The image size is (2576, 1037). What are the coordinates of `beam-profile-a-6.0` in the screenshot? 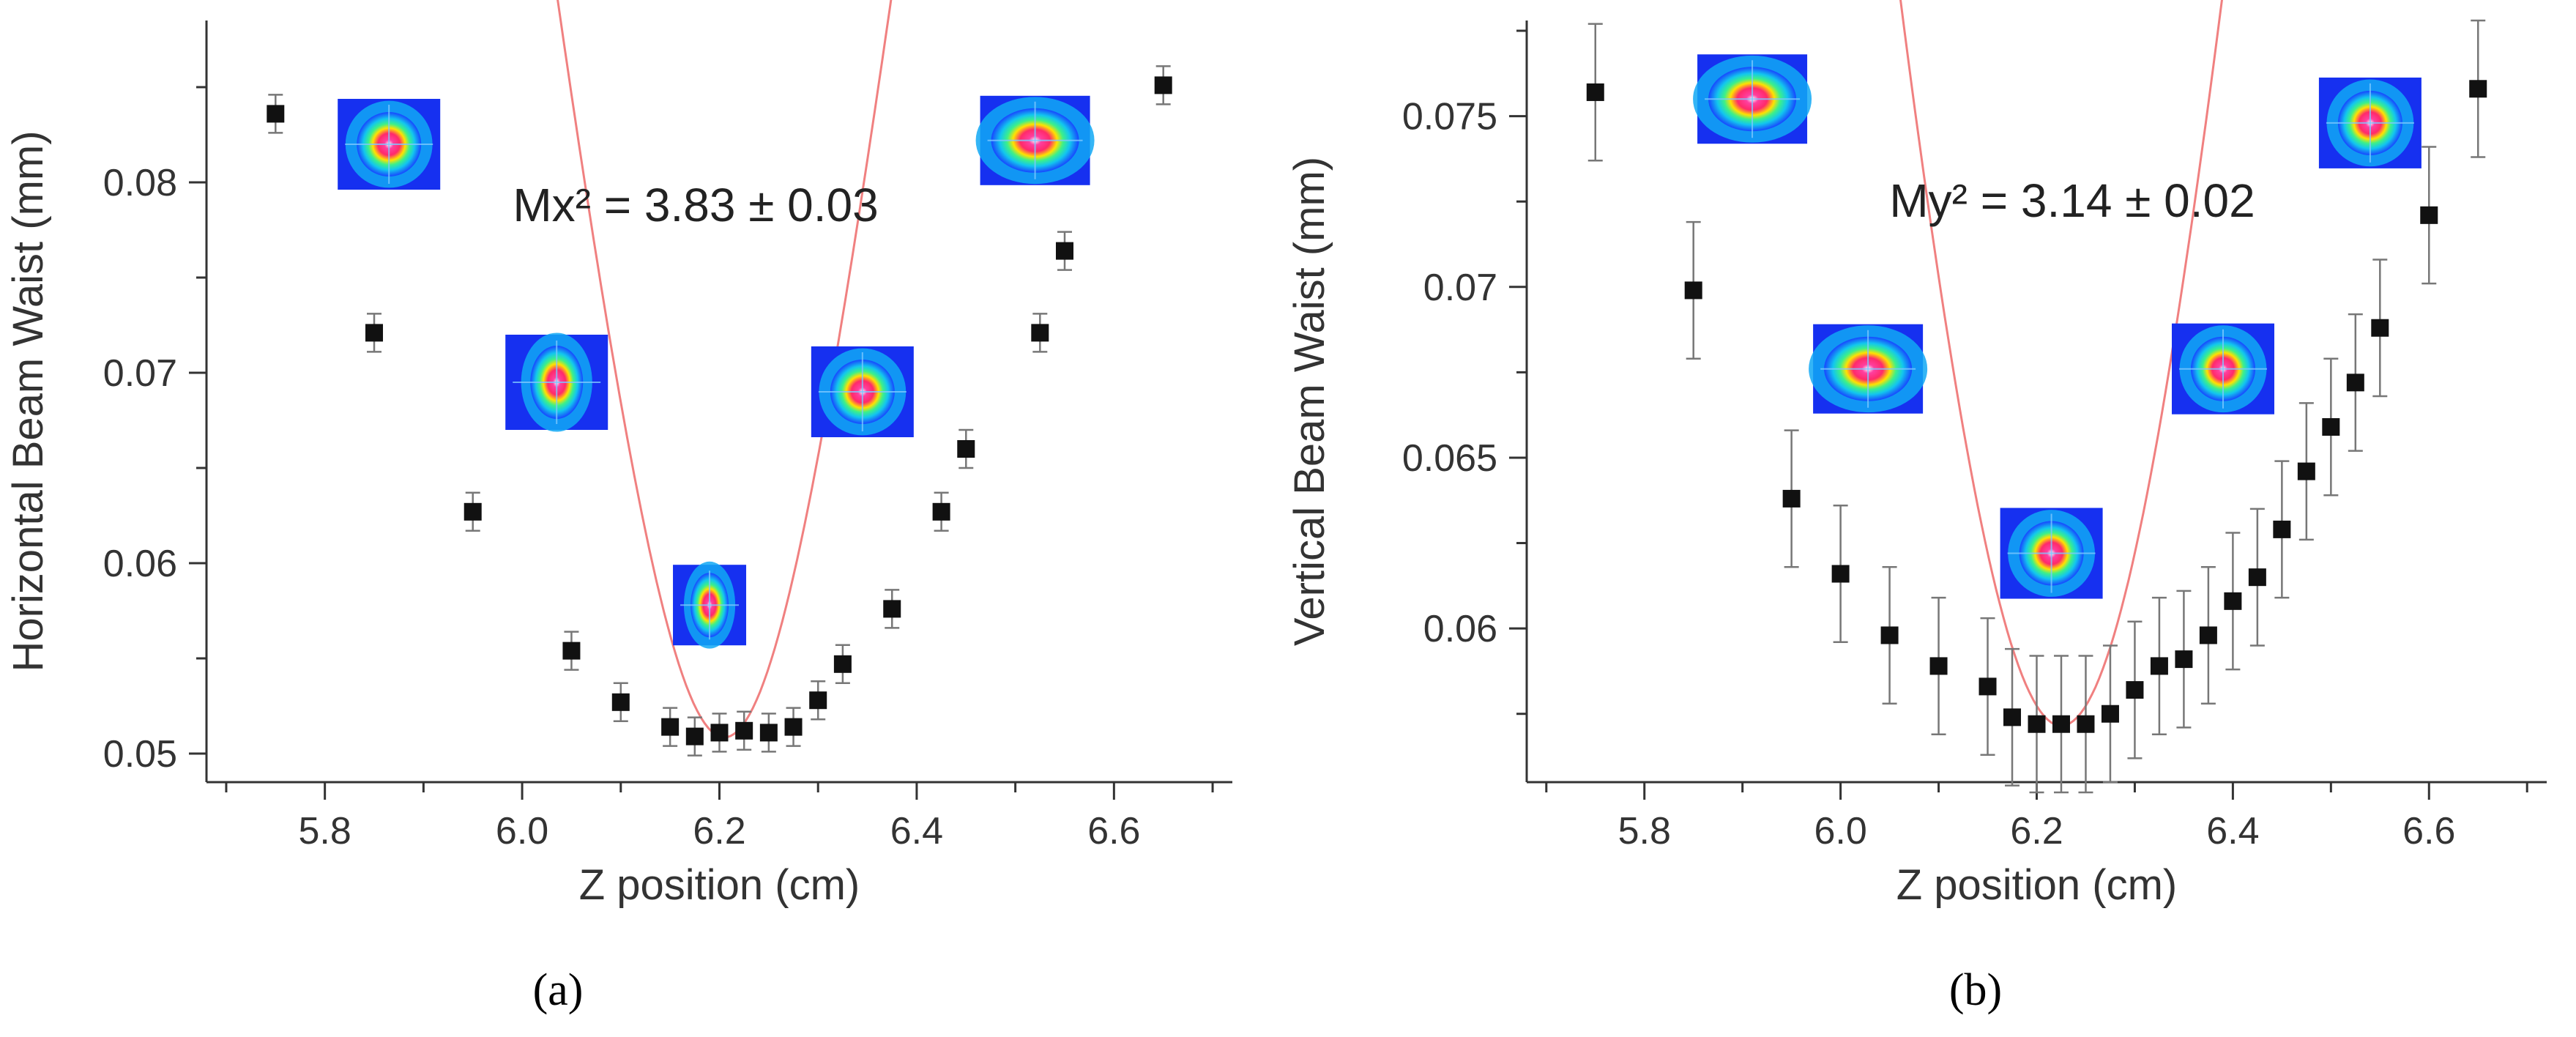 It's located at (556, 382).